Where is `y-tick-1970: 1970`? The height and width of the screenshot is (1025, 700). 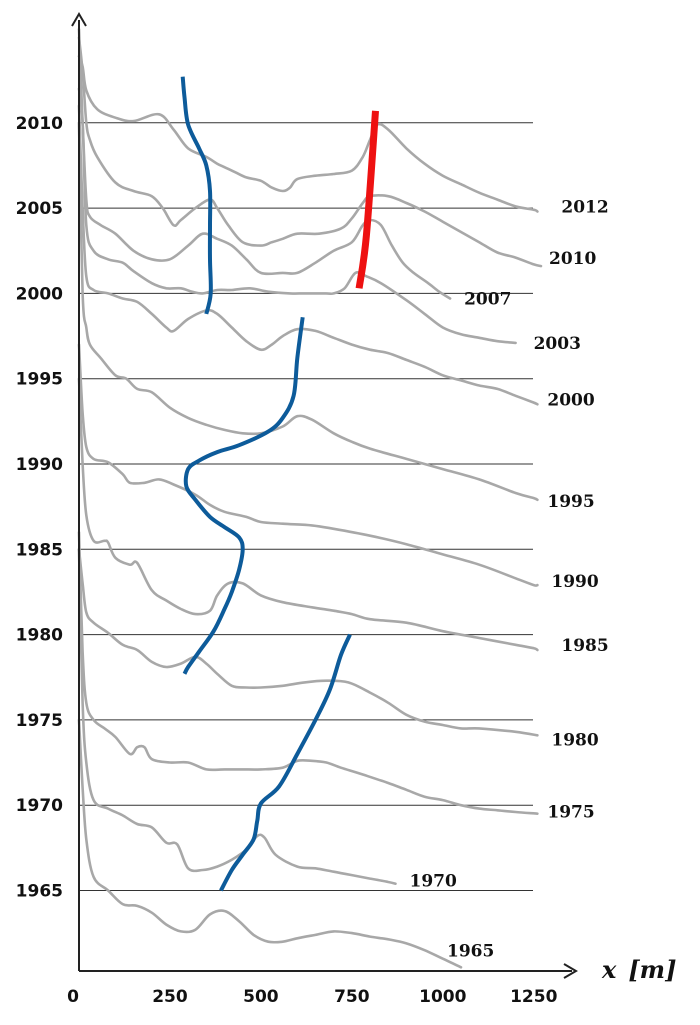
y-tick-1970: 1970 is located at coordinates (39, 806).